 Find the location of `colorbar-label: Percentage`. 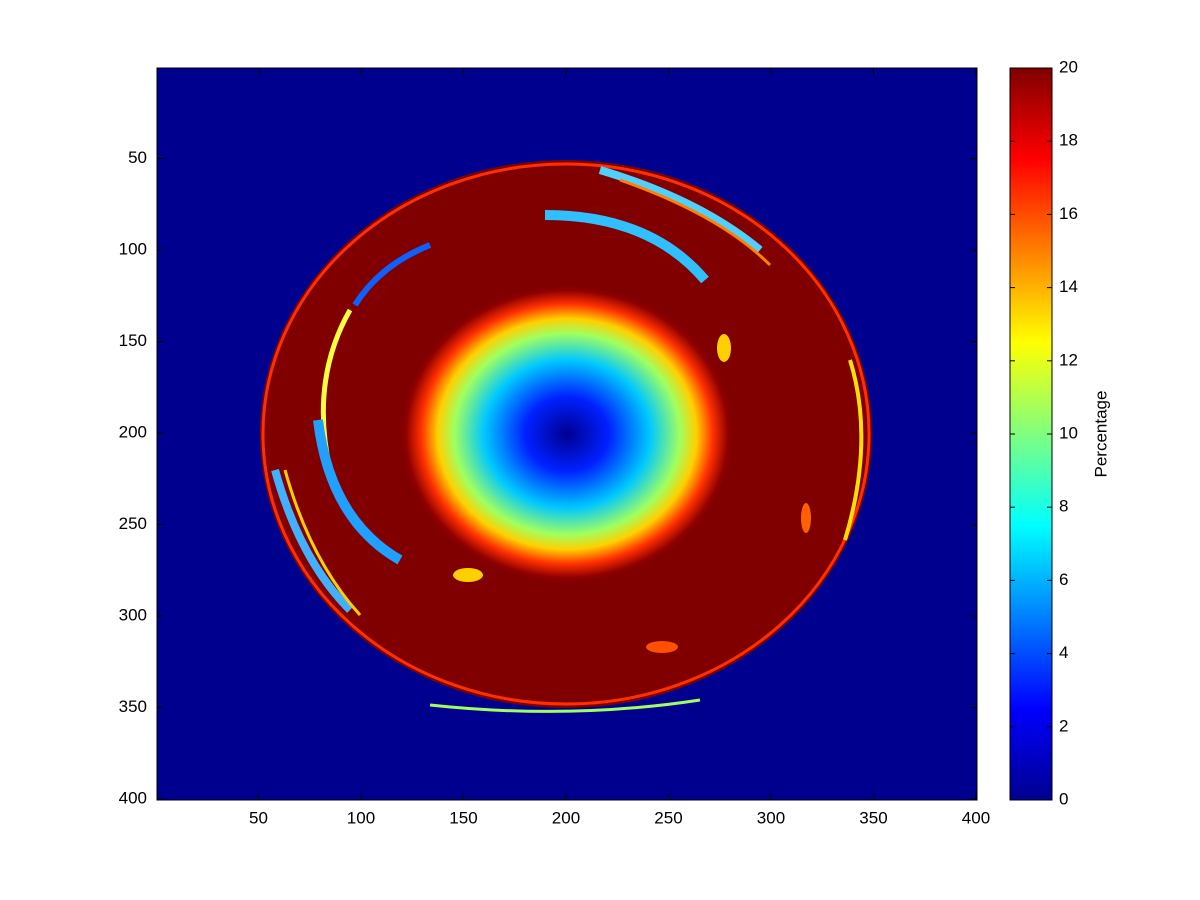

colorbar-label: Percentage is located at coordinates (1100, 434).